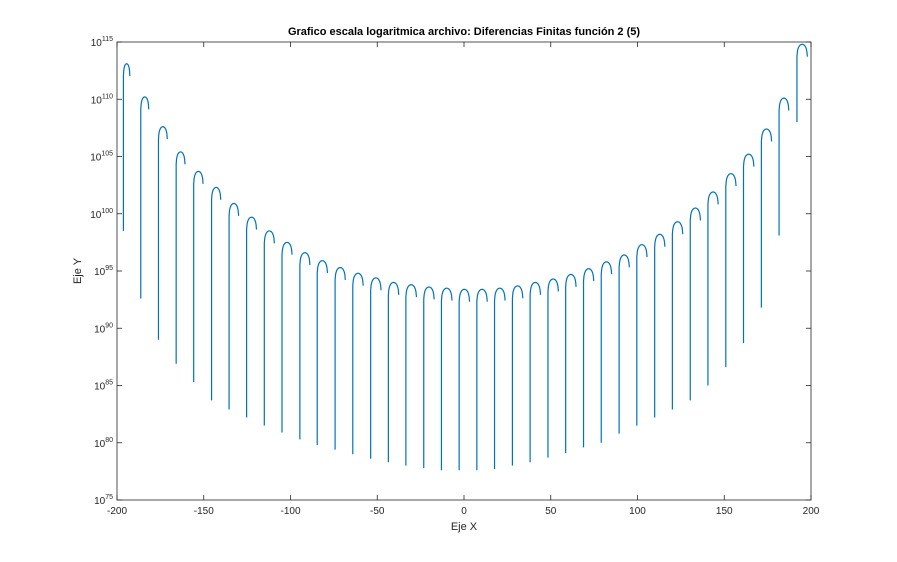 The width and height of the screenshot is (897, 562). What do you see at coordinates (377, 511) in the screenshot?
I see `x-tick-label: -50` at bounding box center [377, 511].